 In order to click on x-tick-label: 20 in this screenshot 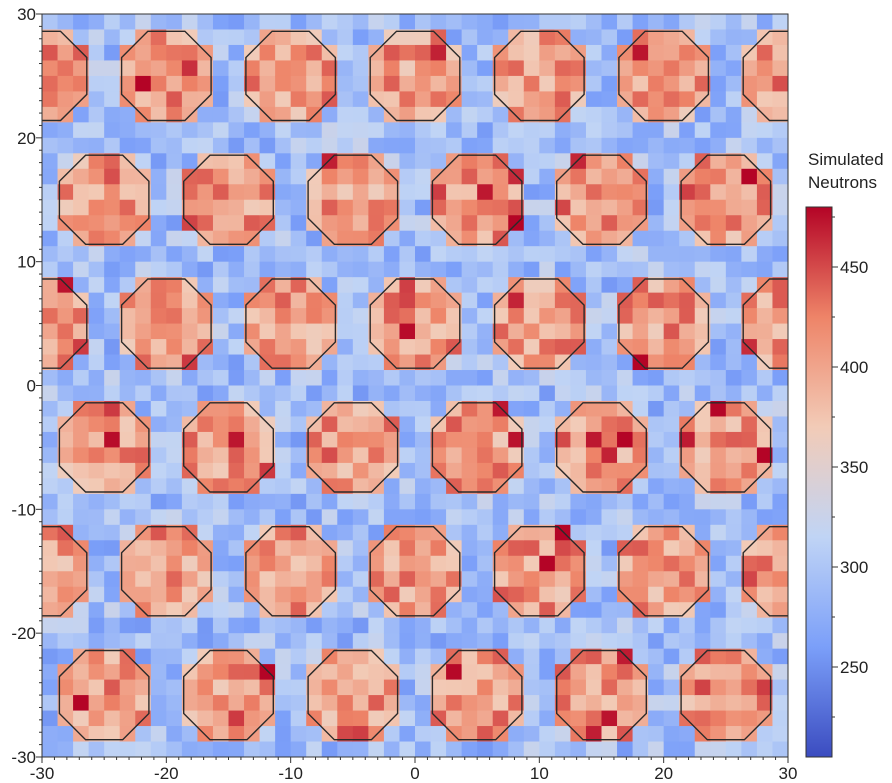, I will do `click(663, 773)`.